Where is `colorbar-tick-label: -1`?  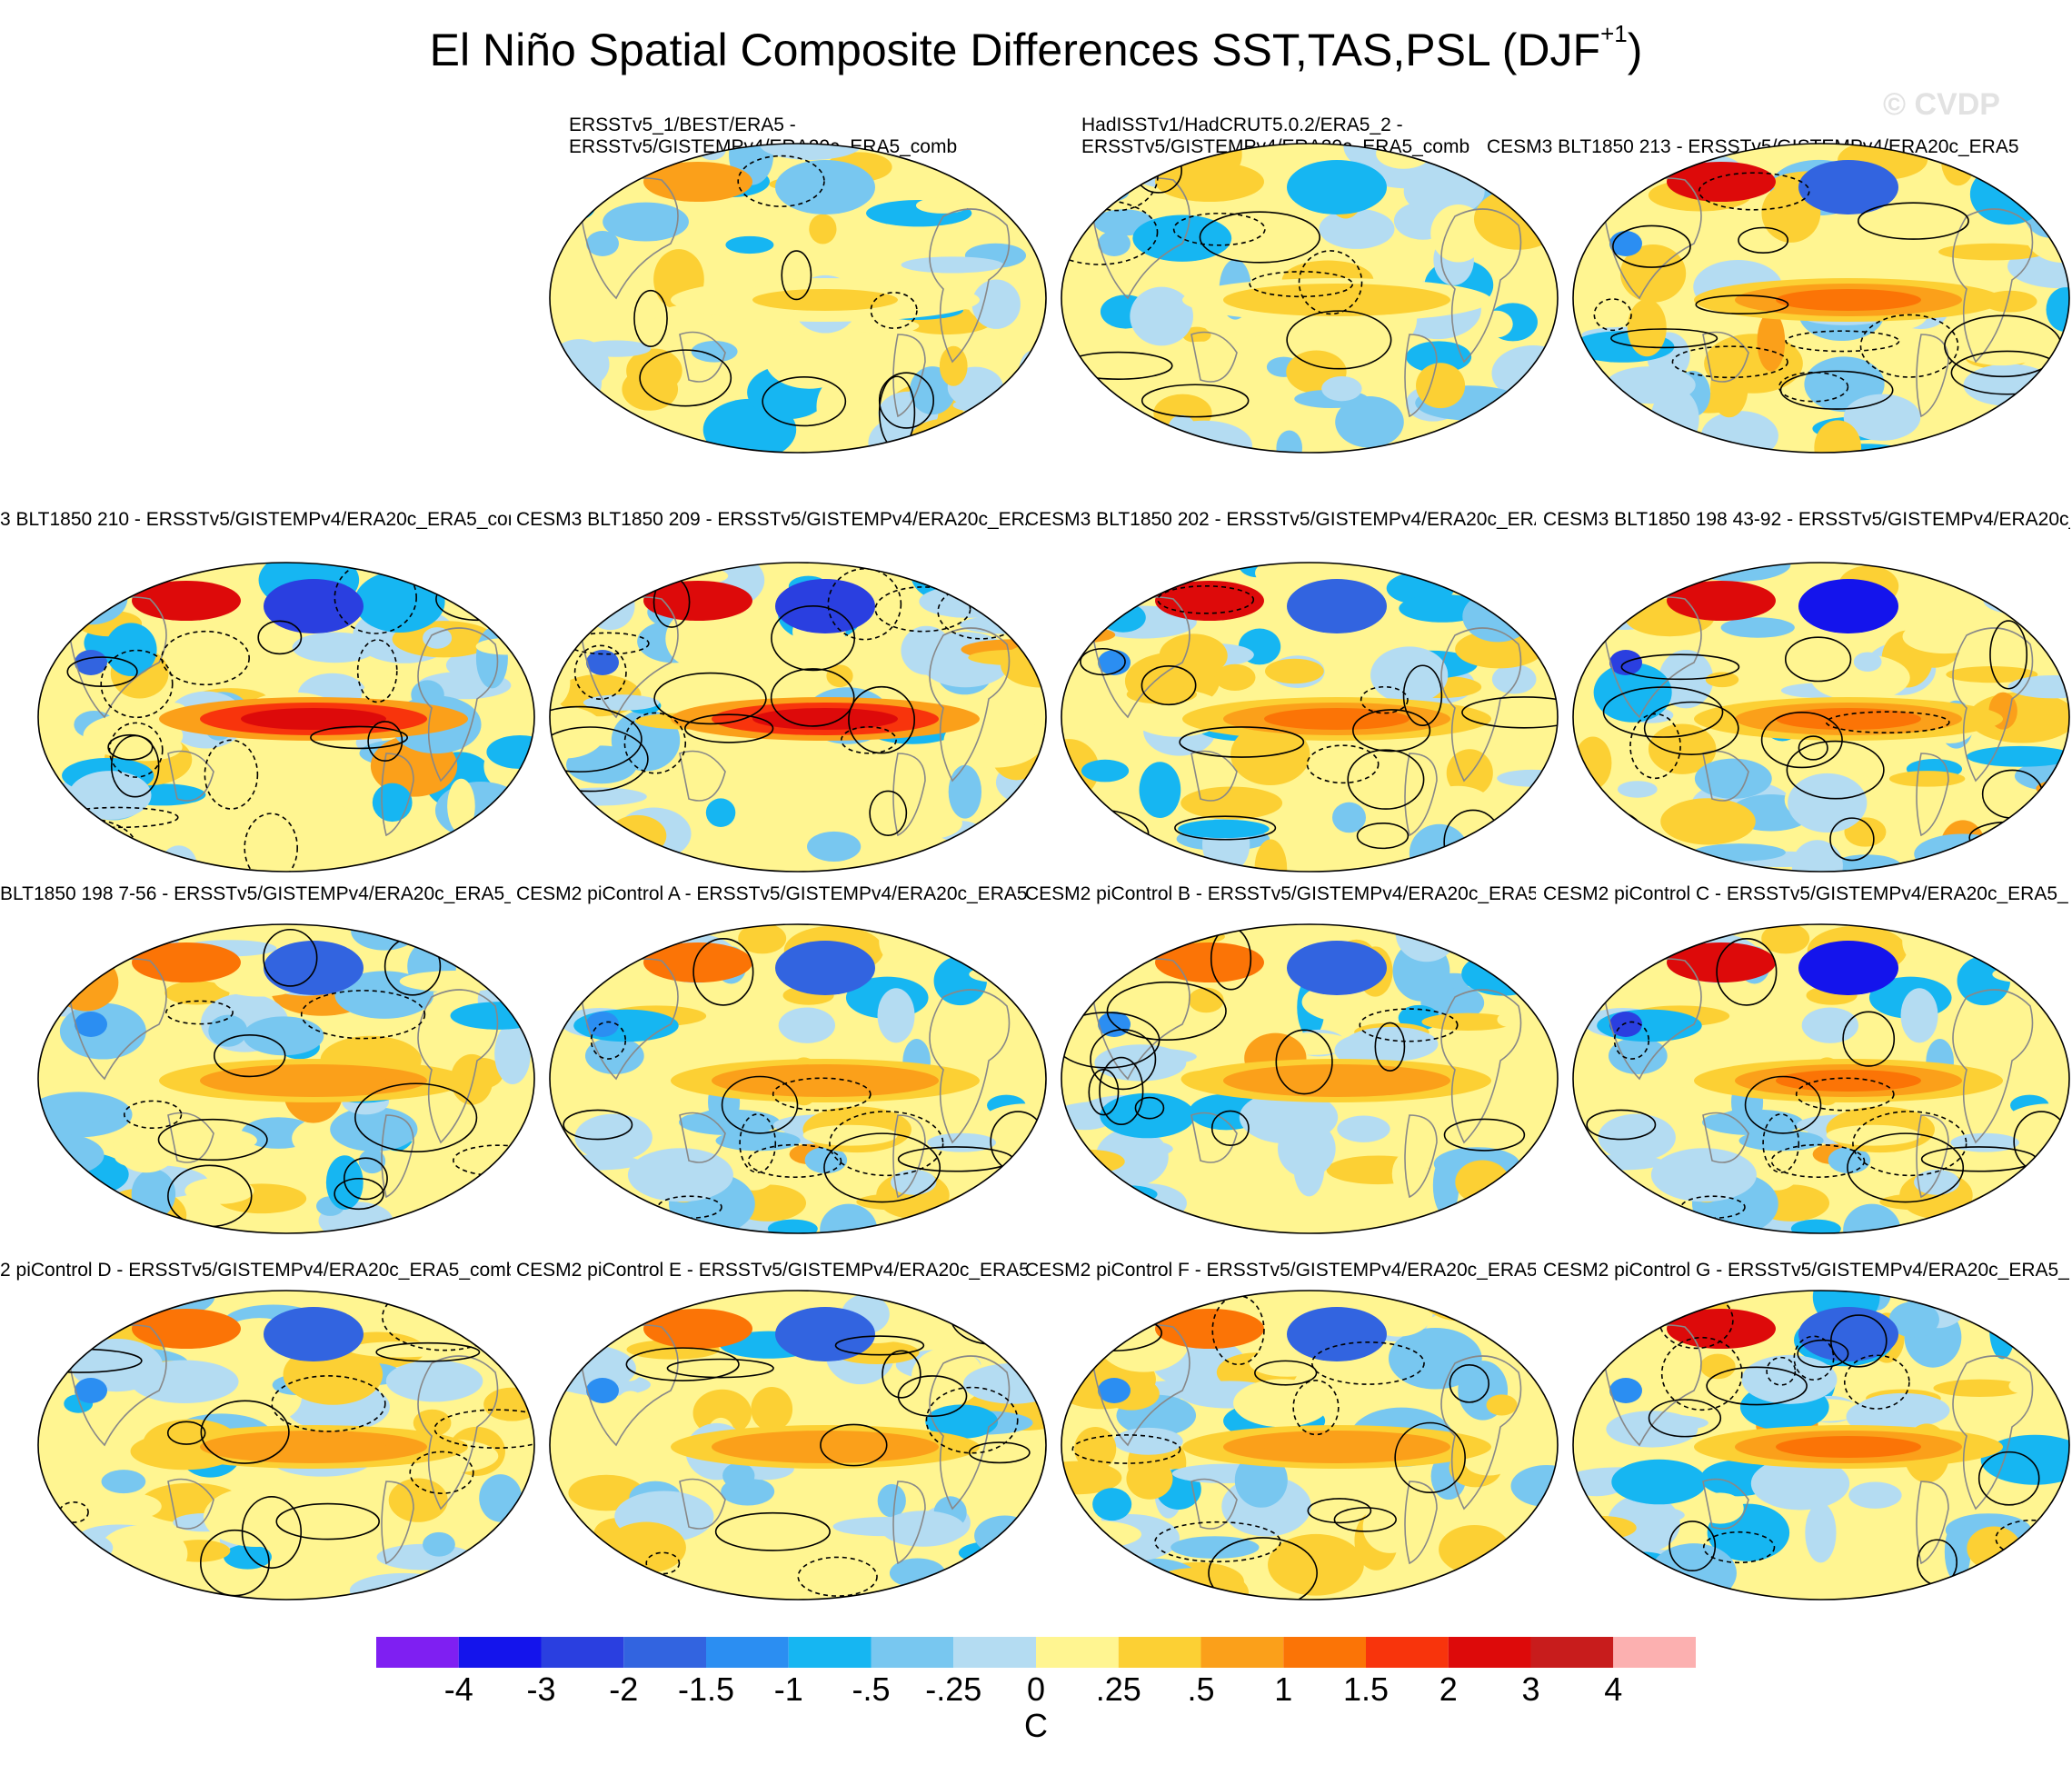
colorbar-tick-label: -1 is located at coordinates (788, 1689).